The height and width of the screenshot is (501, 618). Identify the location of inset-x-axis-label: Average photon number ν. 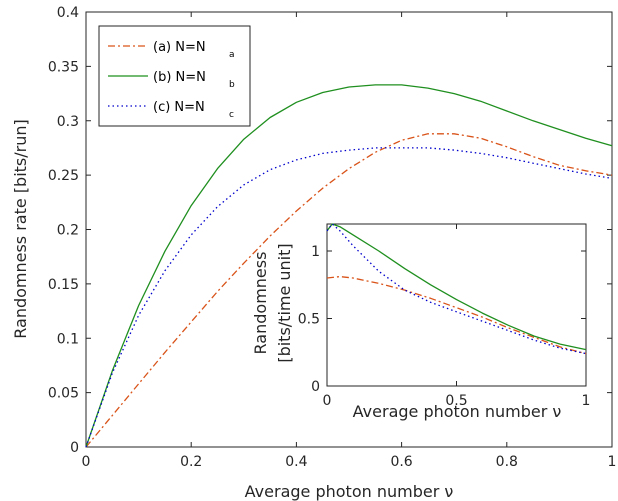
(457, 411).